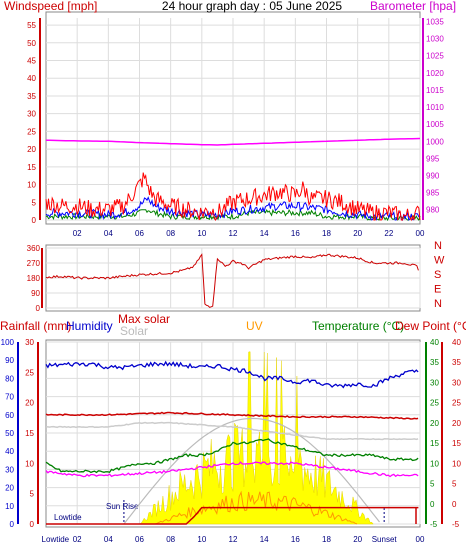 This screenshot has height=554, width=466. I want to click on rain-tick-label: 40, so click(9, 451).